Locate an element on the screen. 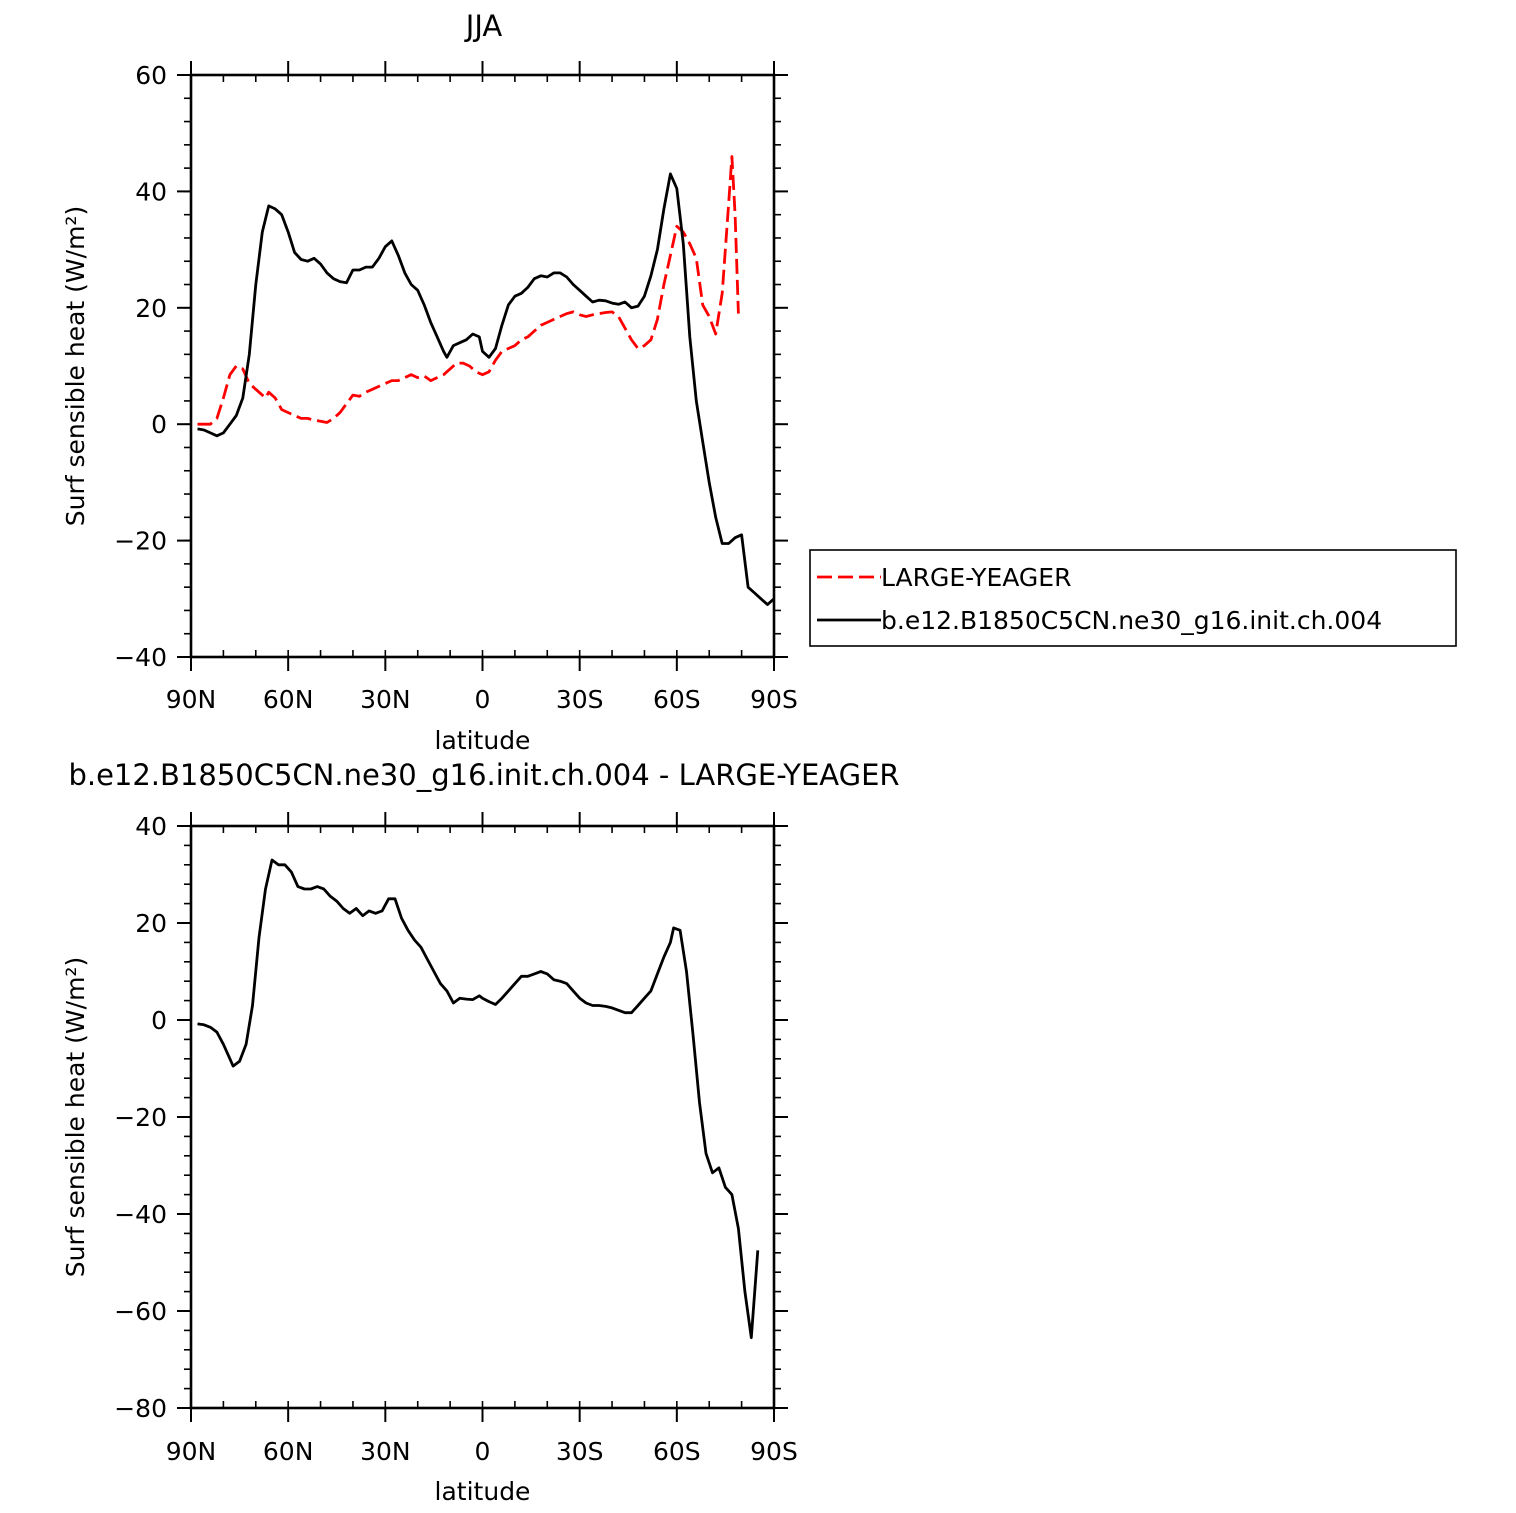  y-tick-label: 60 is located at coordinates (151, 75).